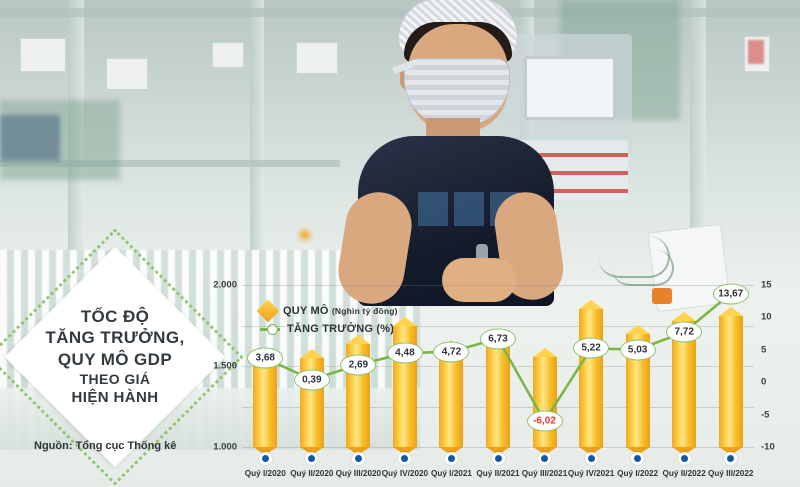 The height and width of the screenshot is (487, 800). Describe the element at coordinates (225, 447) in the screenshot. I see `y-axis-tick-left: 1.000` at that location.